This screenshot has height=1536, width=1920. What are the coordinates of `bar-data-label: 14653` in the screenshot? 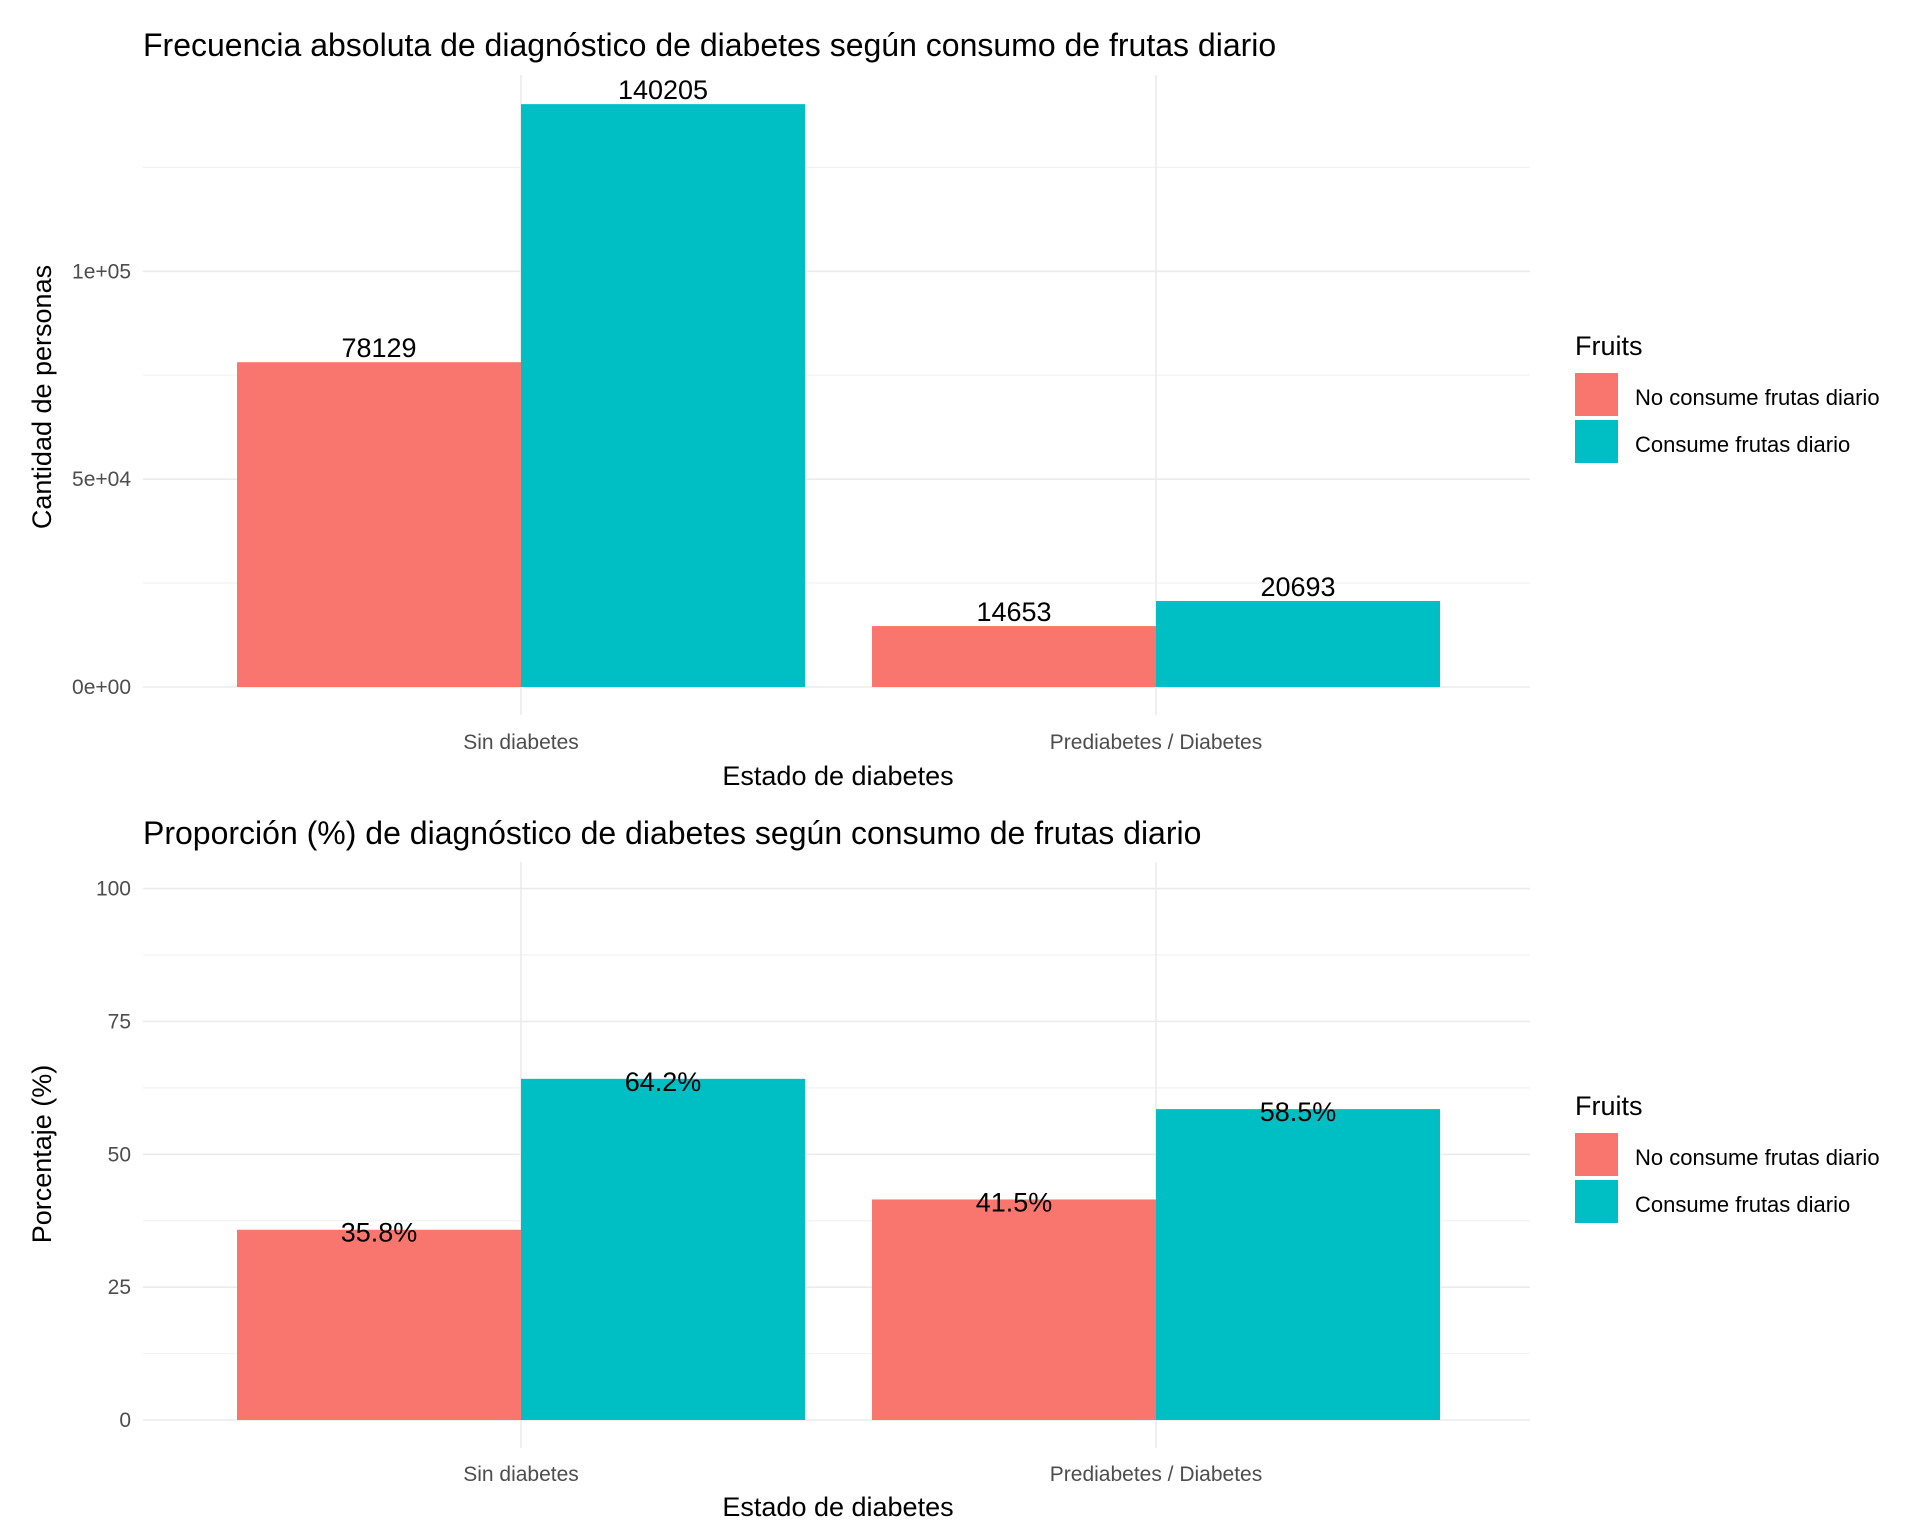 It's located at (1013, 612).